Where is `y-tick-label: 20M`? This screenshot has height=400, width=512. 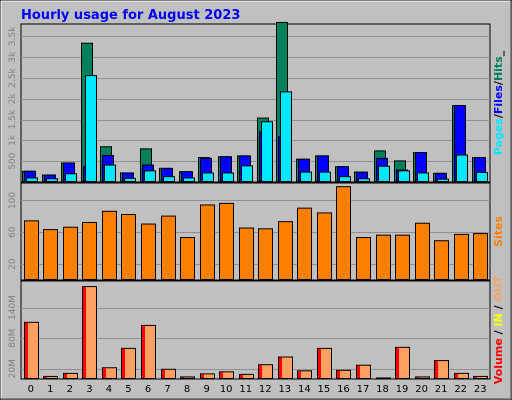 y-tick-label: 20M is located at coordinates (13, 368).